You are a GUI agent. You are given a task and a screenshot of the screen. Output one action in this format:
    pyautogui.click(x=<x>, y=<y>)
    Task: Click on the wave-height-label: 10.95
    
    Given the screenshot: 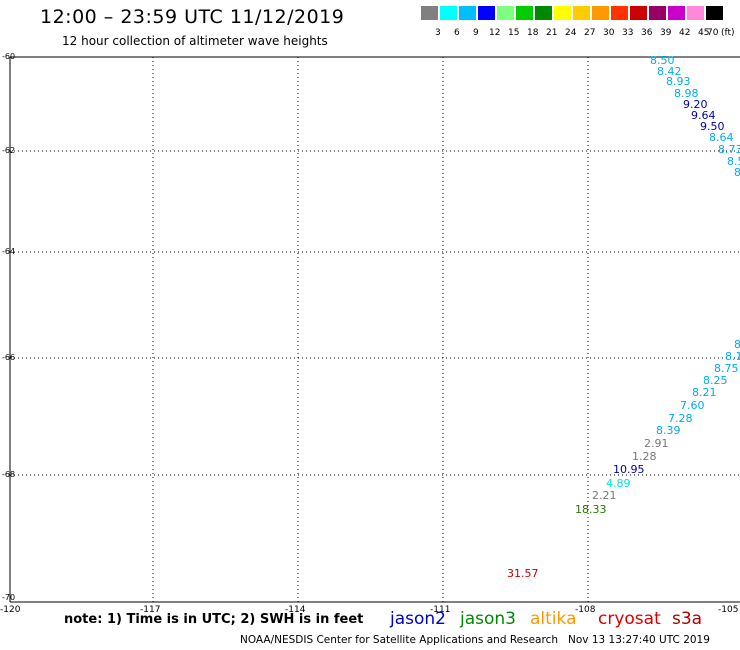 What is the action you would take?
    pyautogui.click(x=629, y=469)
    